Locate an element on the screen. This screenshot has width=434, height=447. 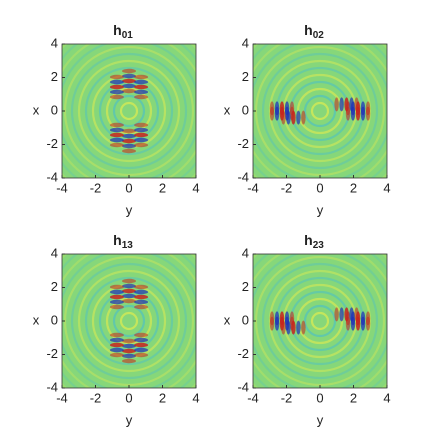
title-subscript: 02 is located at coordinates (319, 35).